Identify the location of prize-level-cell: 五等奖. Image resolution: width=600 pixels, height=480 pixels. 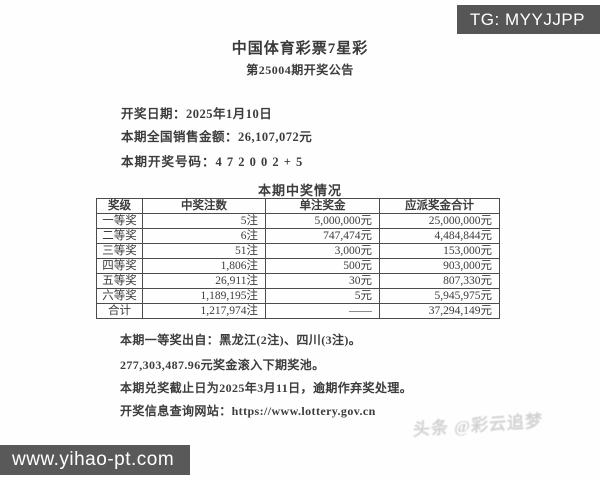
(119, 281).